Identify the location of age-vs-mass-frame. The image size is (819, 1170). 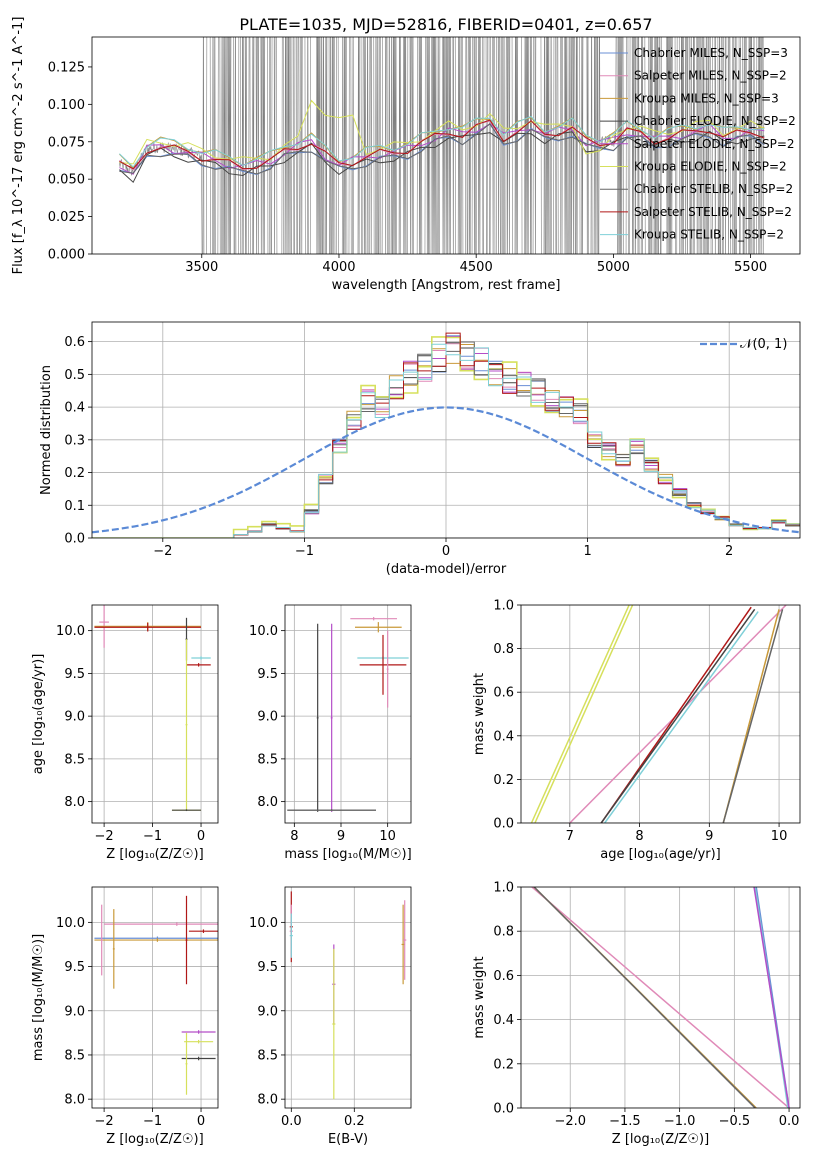
(348, 714).